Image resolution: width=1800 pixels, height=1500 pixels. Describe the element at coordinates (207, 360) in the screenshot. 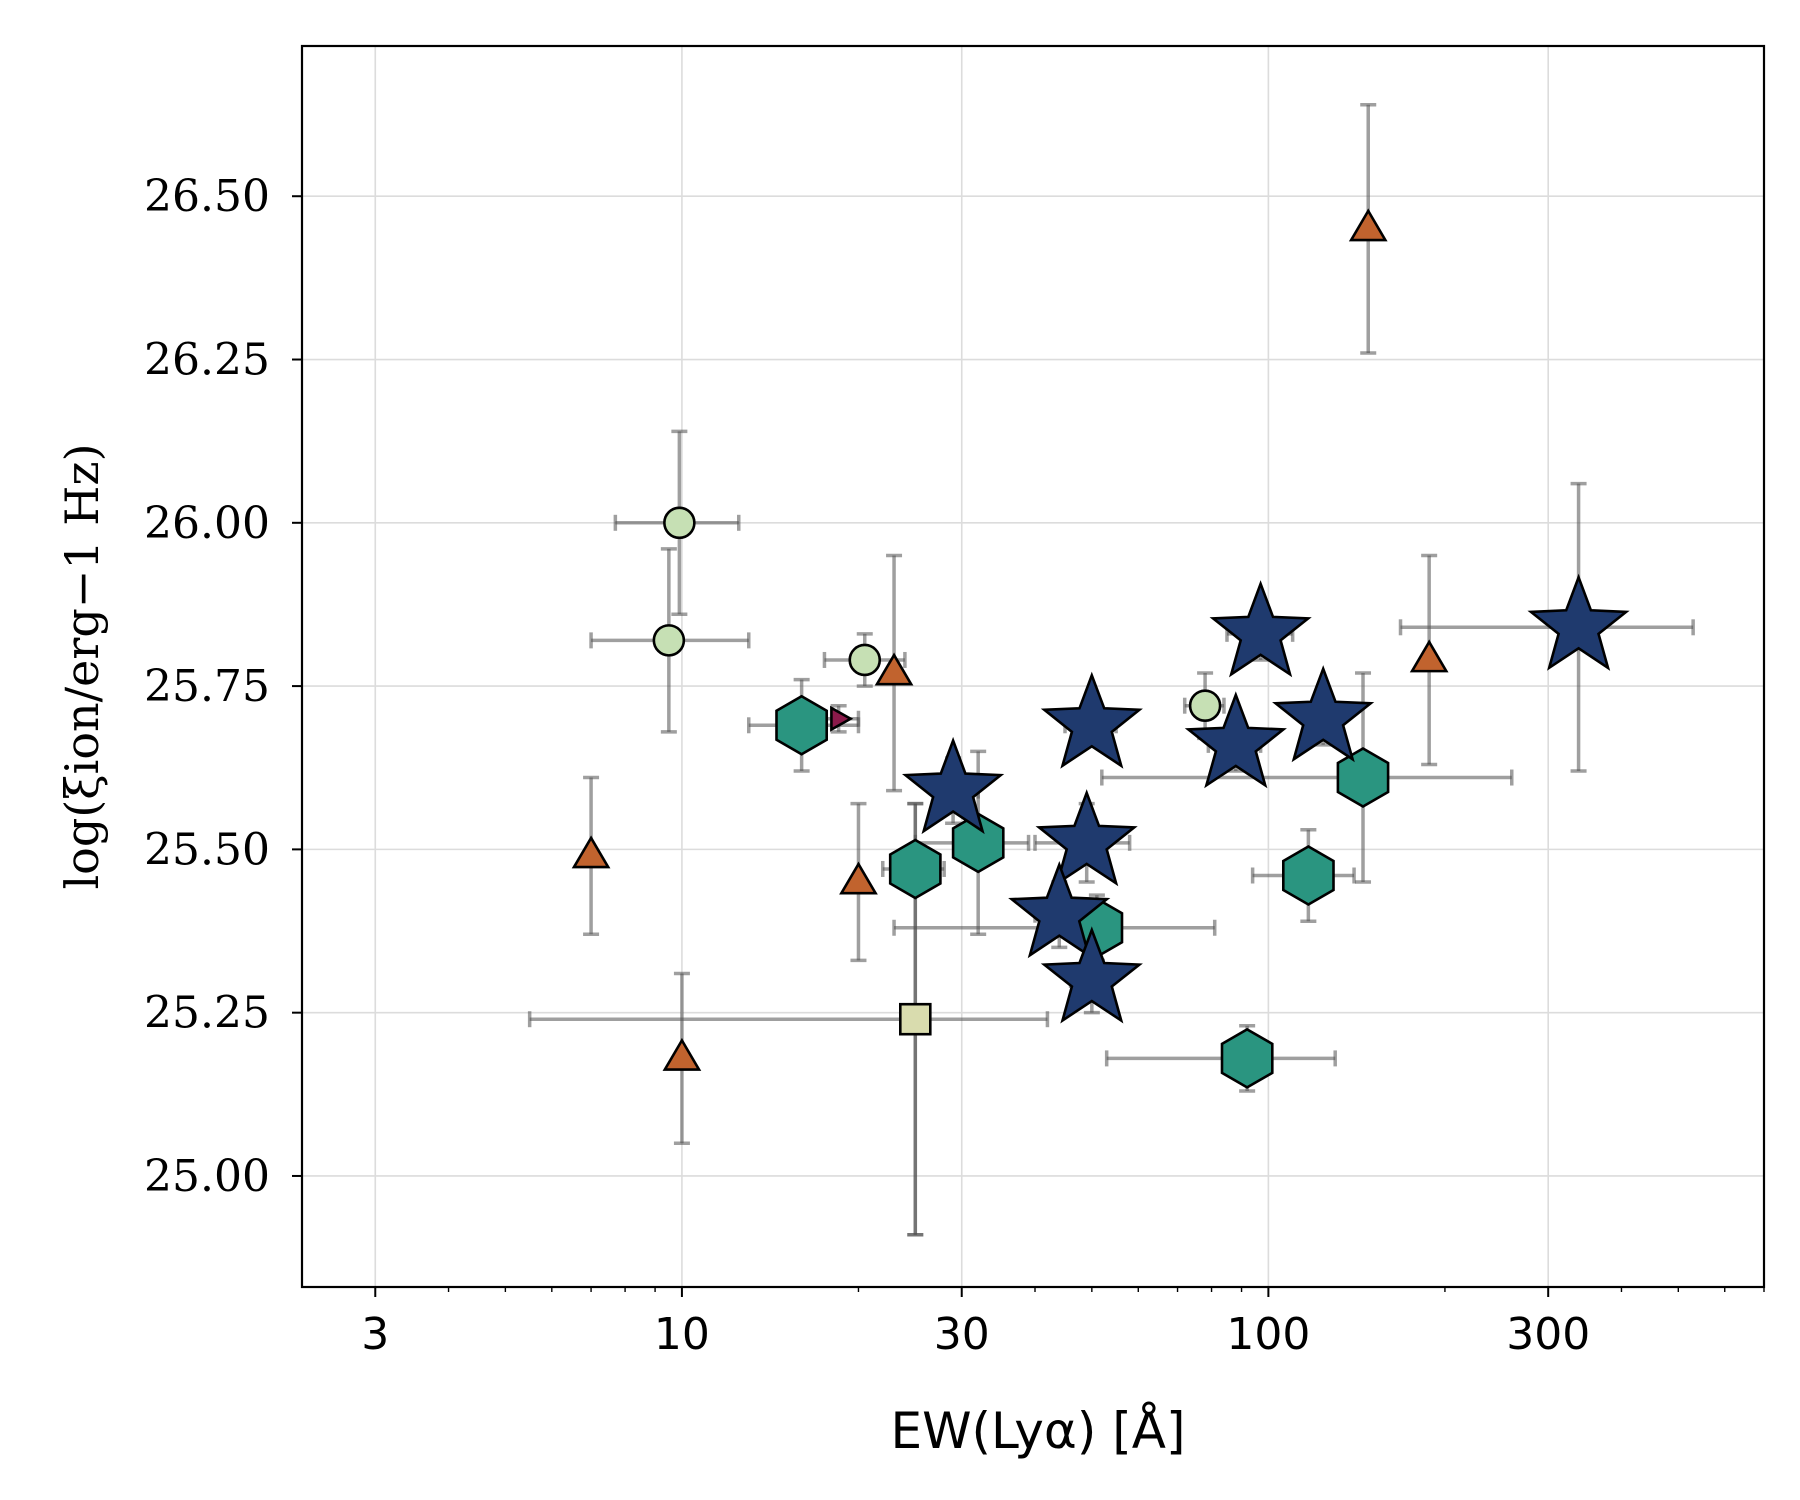

I see `y-tick-label: 26.25` at that location.